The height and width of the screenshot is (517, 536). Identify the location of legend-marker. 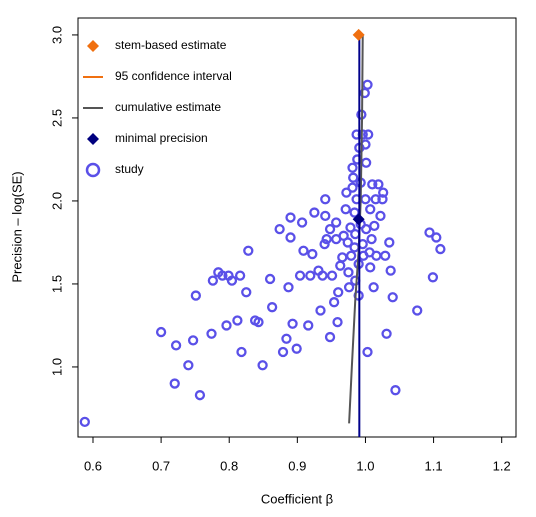
(93, 170).